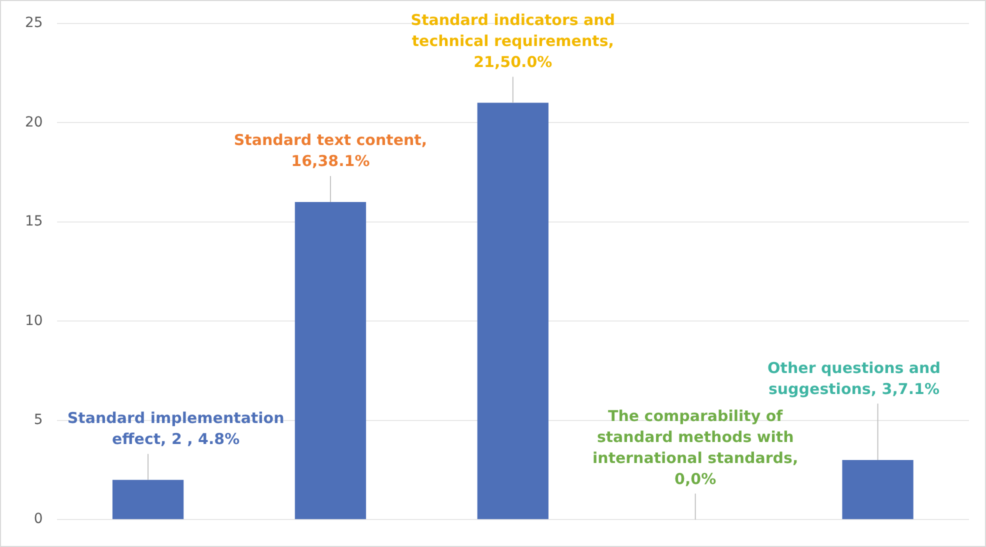 The image size is (986, 547). Describe the element at coordinates (33, 222) in the screenshot. I see `y-tick-label: 15` at that location.